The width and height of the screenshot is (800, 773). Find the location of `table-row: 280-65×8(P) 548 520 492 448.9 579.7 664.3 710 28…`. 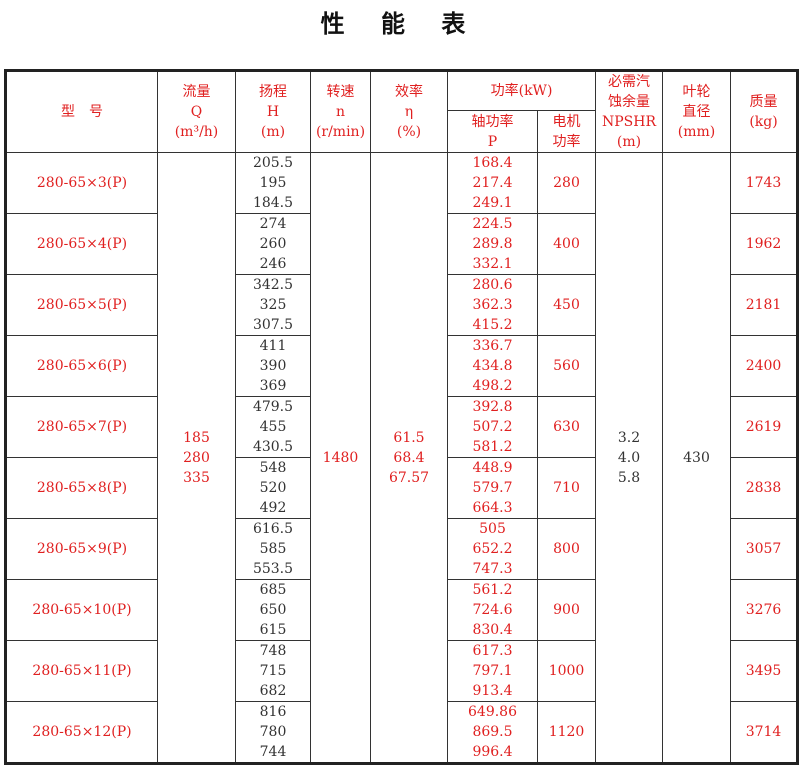

table-row: 280-65×8(P) 548 520 492 448.9 579.7 664.3 710 28… is located at coordinates (402, 488).